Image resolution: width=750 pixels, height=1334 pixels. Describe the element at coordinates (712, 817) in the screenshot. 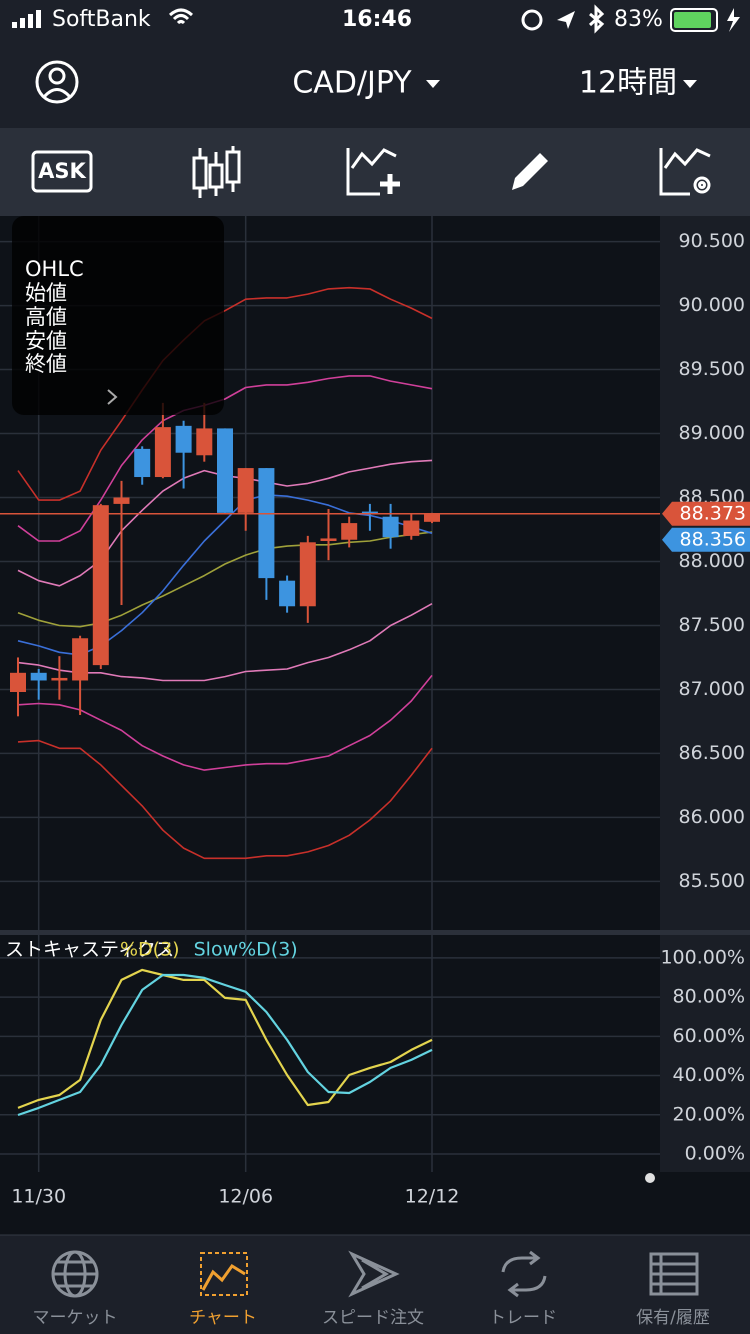

I see `y-tick-label: 86.000` at that location.